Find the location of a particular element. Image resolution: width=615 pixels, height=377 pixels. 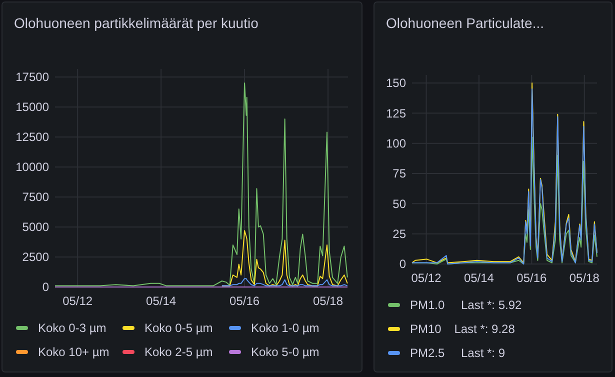

y-tick-label: 15000 is located at coordinates (33, 107).